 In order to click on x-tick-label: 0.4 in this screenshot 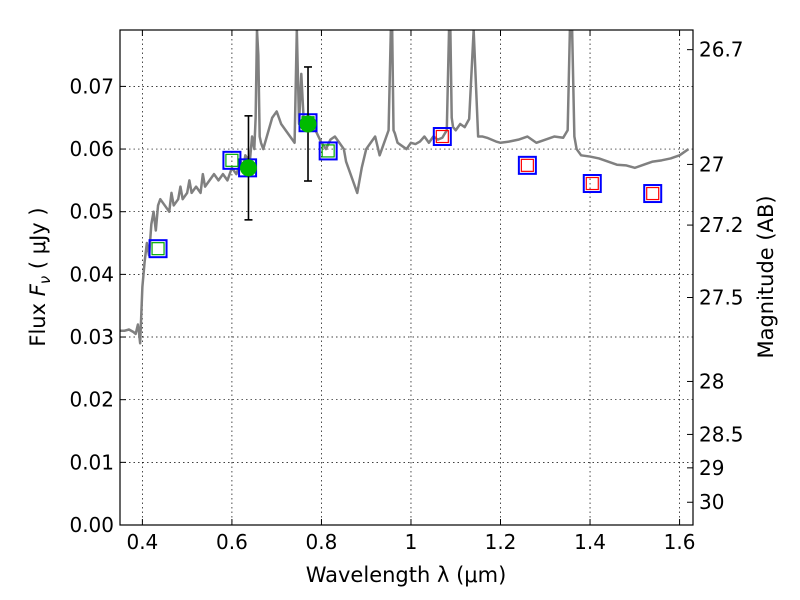, I will do `click(142, 542)`.